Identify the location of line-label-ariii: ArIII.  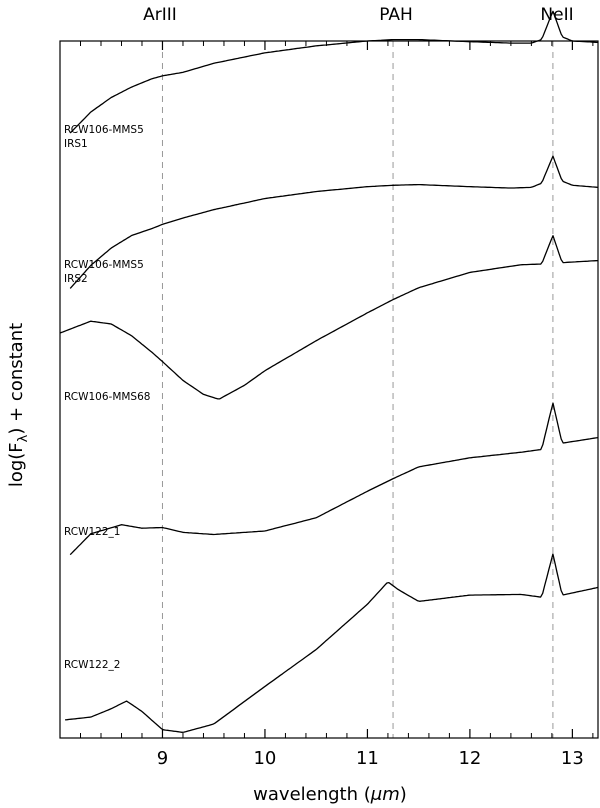
(160, 15).